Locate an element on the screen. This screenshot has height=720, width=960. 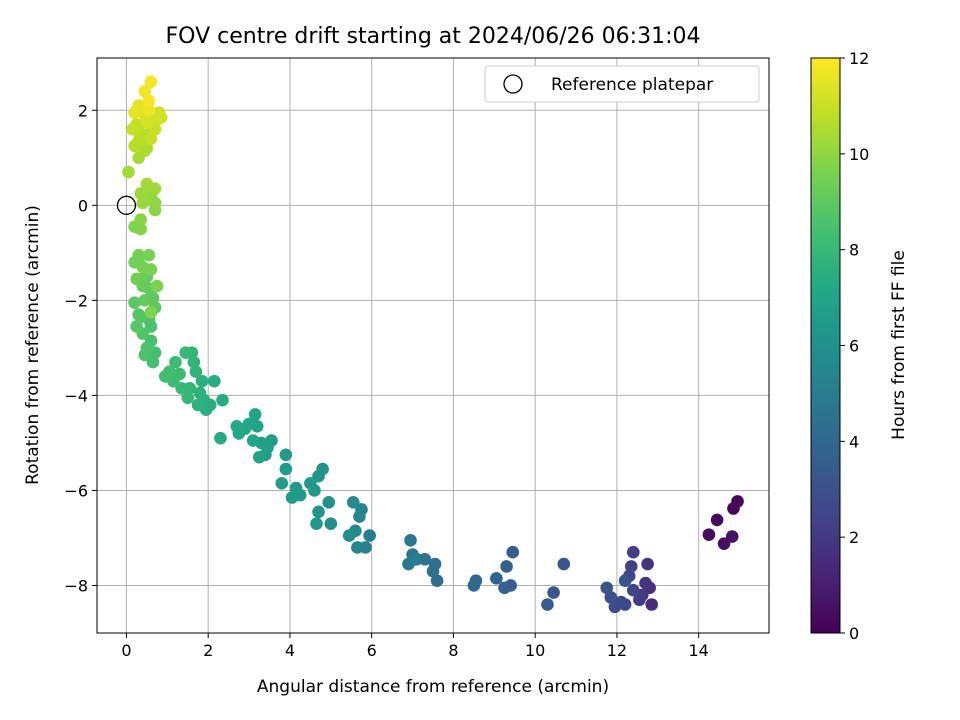
x-tick-label: 2 is located at coordinates (208, 650).